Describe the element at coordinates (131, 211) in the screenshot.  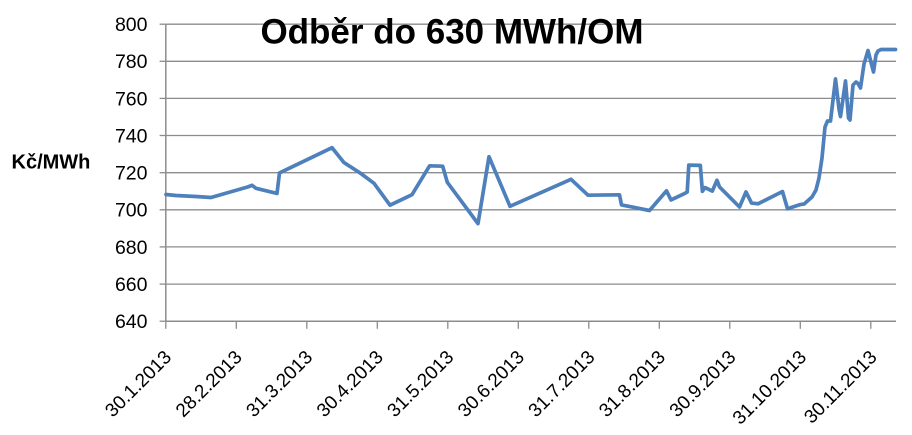
I see `svg-text: 700` at that location.